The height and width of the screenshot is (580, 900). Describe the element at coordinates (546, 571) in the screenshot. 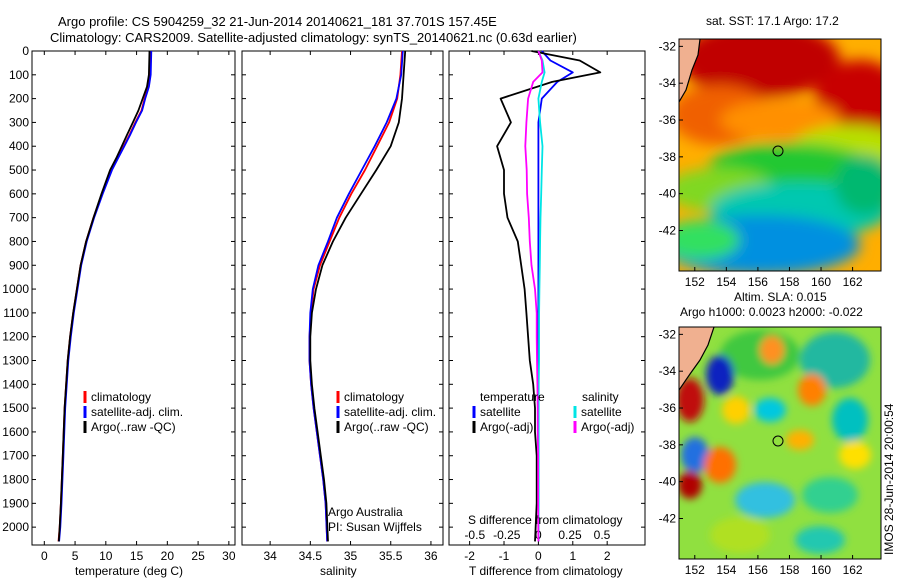

I see `t-difference-xlabel: T difference from climatology` at that location.